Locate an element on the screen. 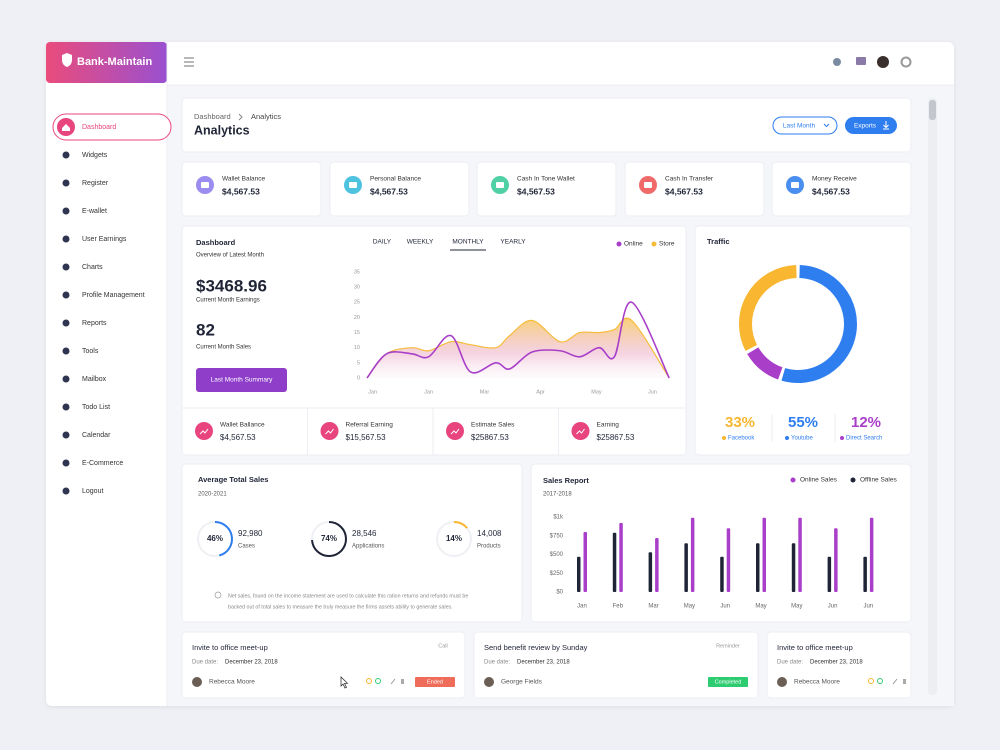 The image size is (1000, 750). brand-name: Bank-Maintain is located at coordinates (114, 62).